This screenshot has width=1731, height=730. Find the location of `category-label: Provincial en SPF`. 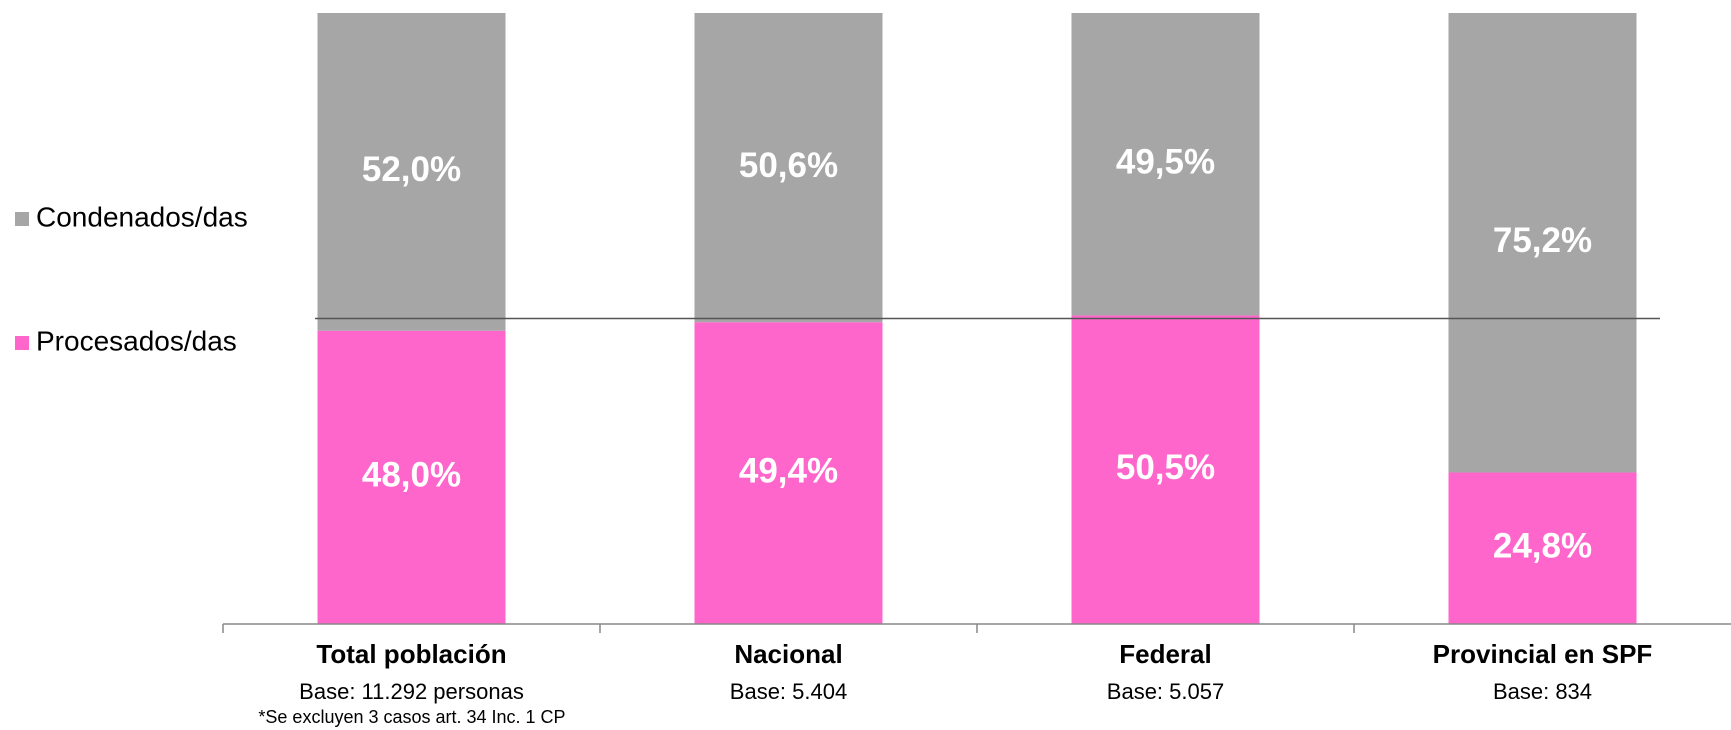

category-label: Provincial en SPF is located at coordinates (1543, 654).